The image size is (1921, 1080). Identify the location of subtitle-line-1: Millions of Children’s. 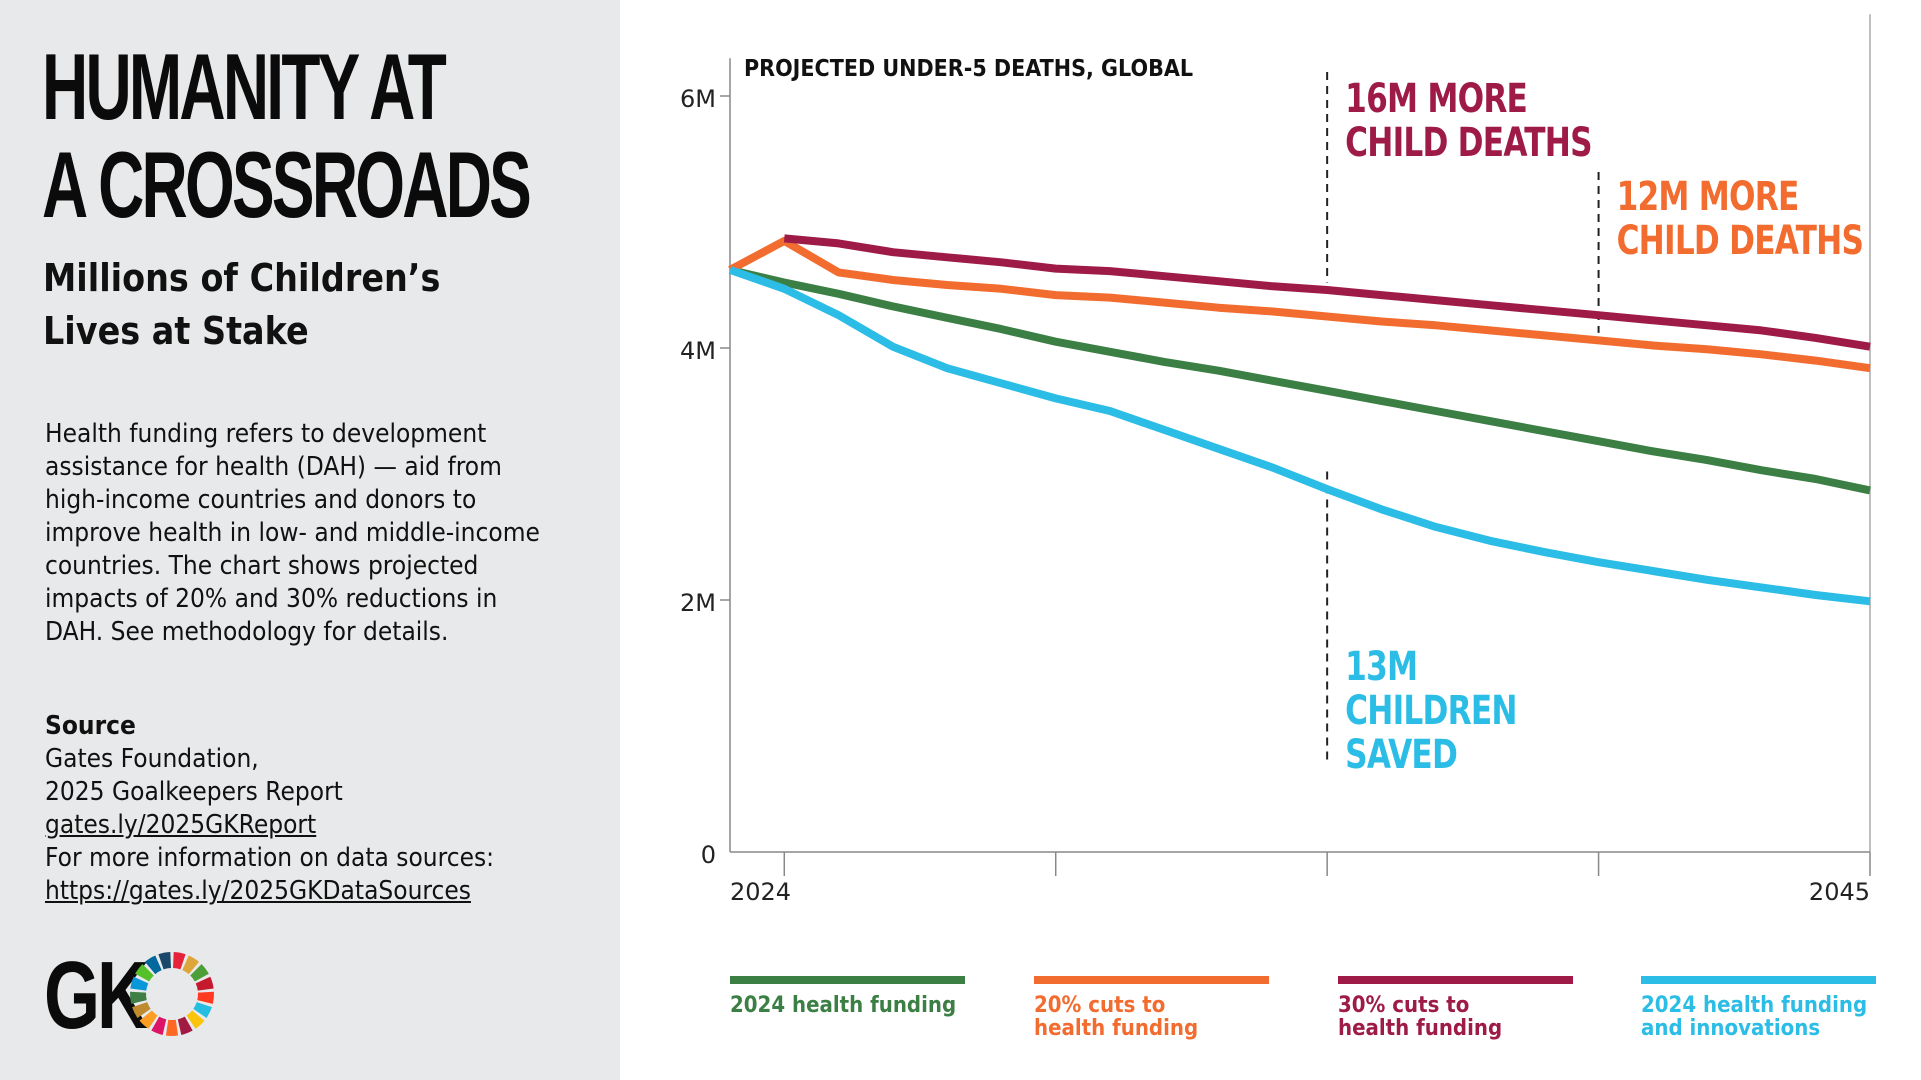
(242, 278).